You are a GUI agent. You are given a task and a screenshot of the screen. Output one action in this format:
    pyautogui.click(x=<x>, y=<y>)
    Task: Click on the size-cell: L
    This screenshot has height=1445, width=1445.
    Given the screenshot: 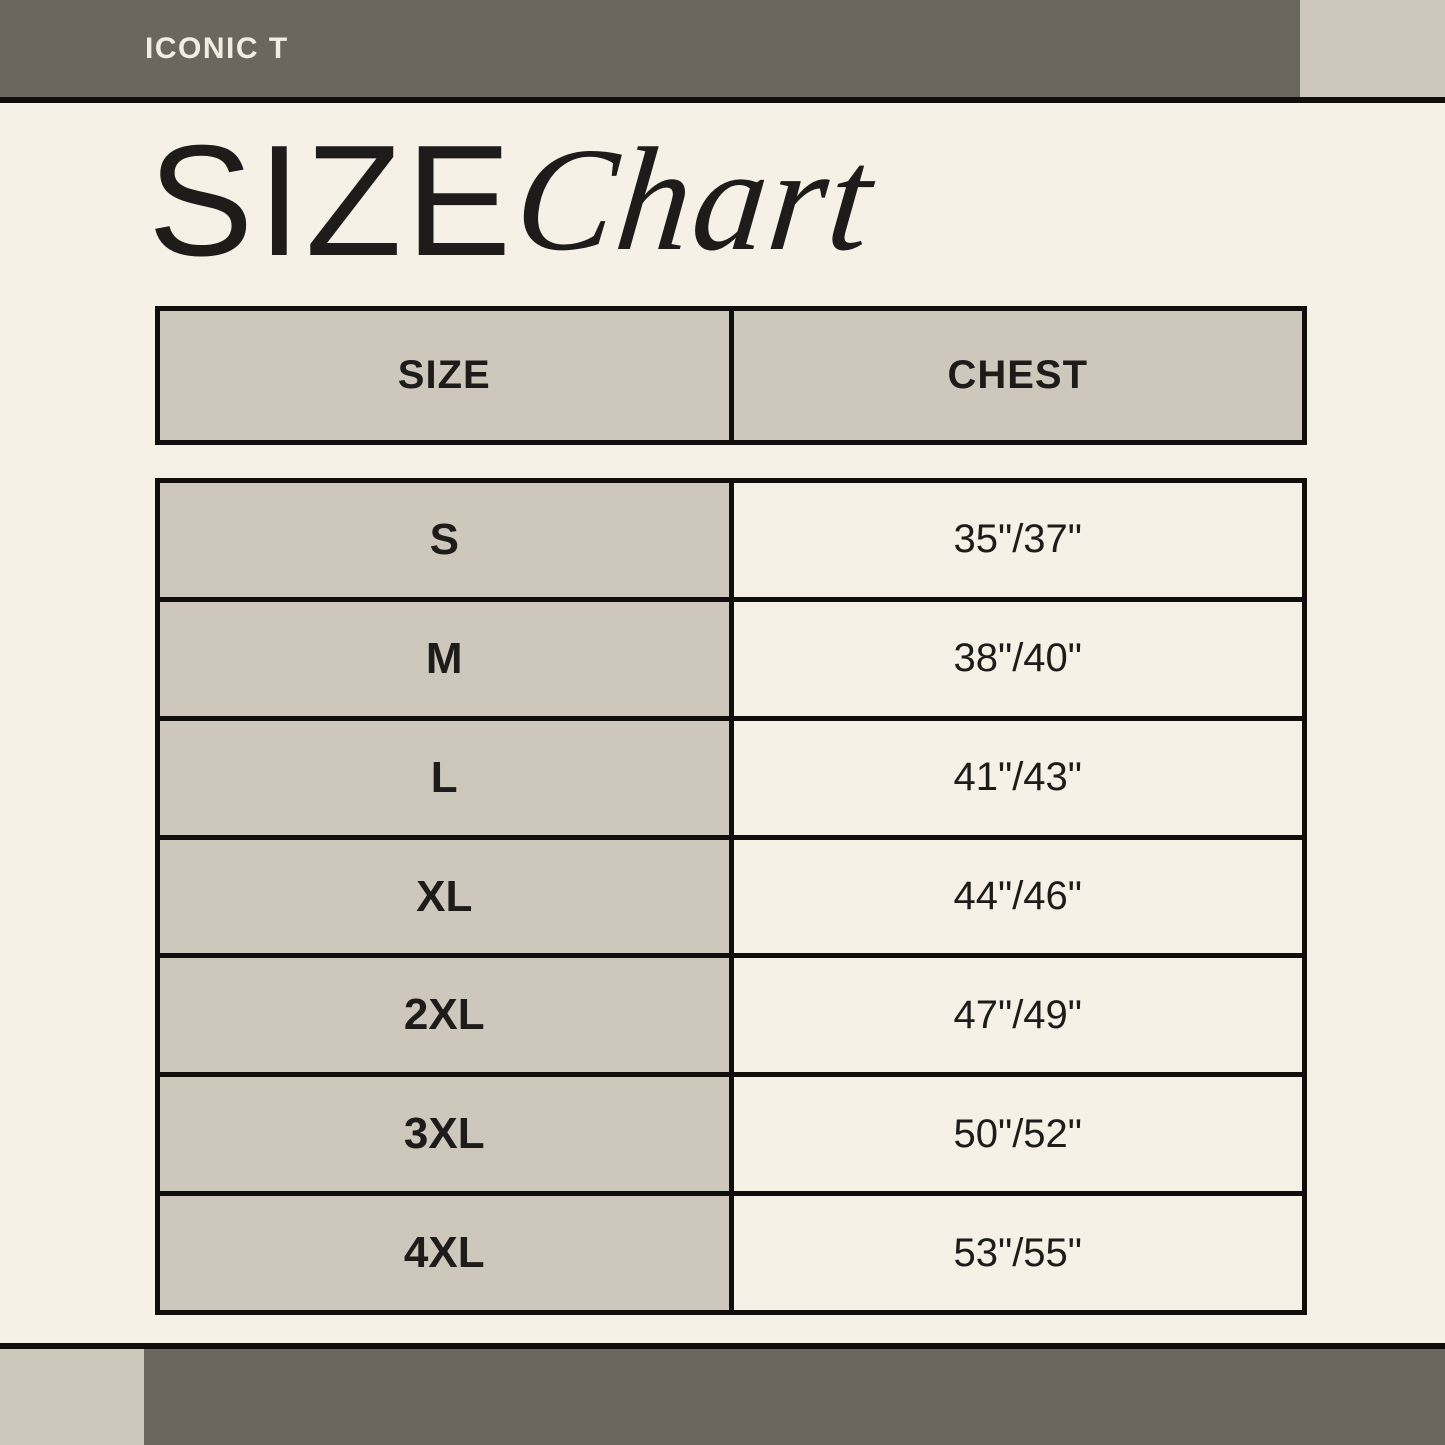 What is the action you would take?
    pyautogui.click(x=444, y=777)
    